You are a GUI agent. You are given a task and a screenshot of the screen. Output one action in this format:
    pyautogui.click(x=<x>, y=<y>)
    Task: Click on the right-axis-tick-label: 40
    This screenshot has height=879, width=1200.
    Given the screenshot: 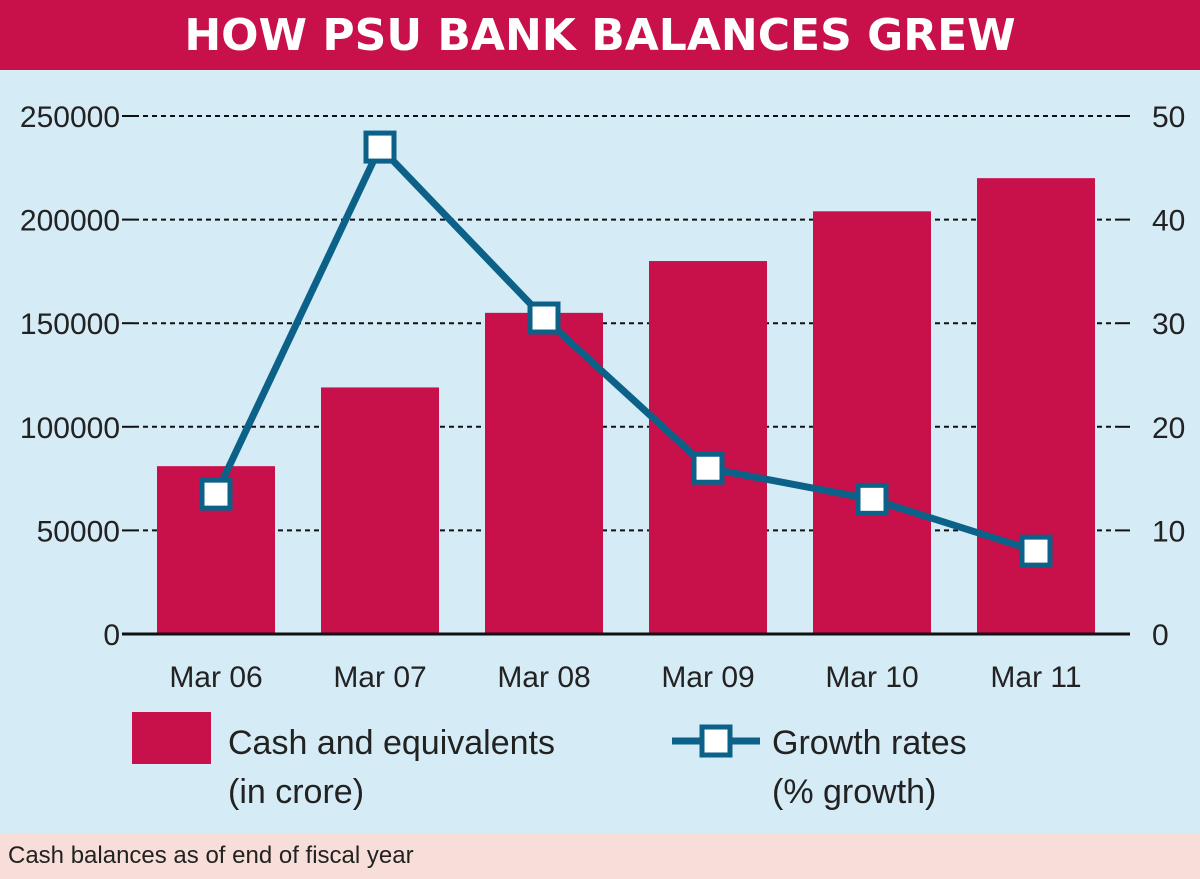 What is the action you would take?
    pyautogui.click(x=1168, y=221)
    